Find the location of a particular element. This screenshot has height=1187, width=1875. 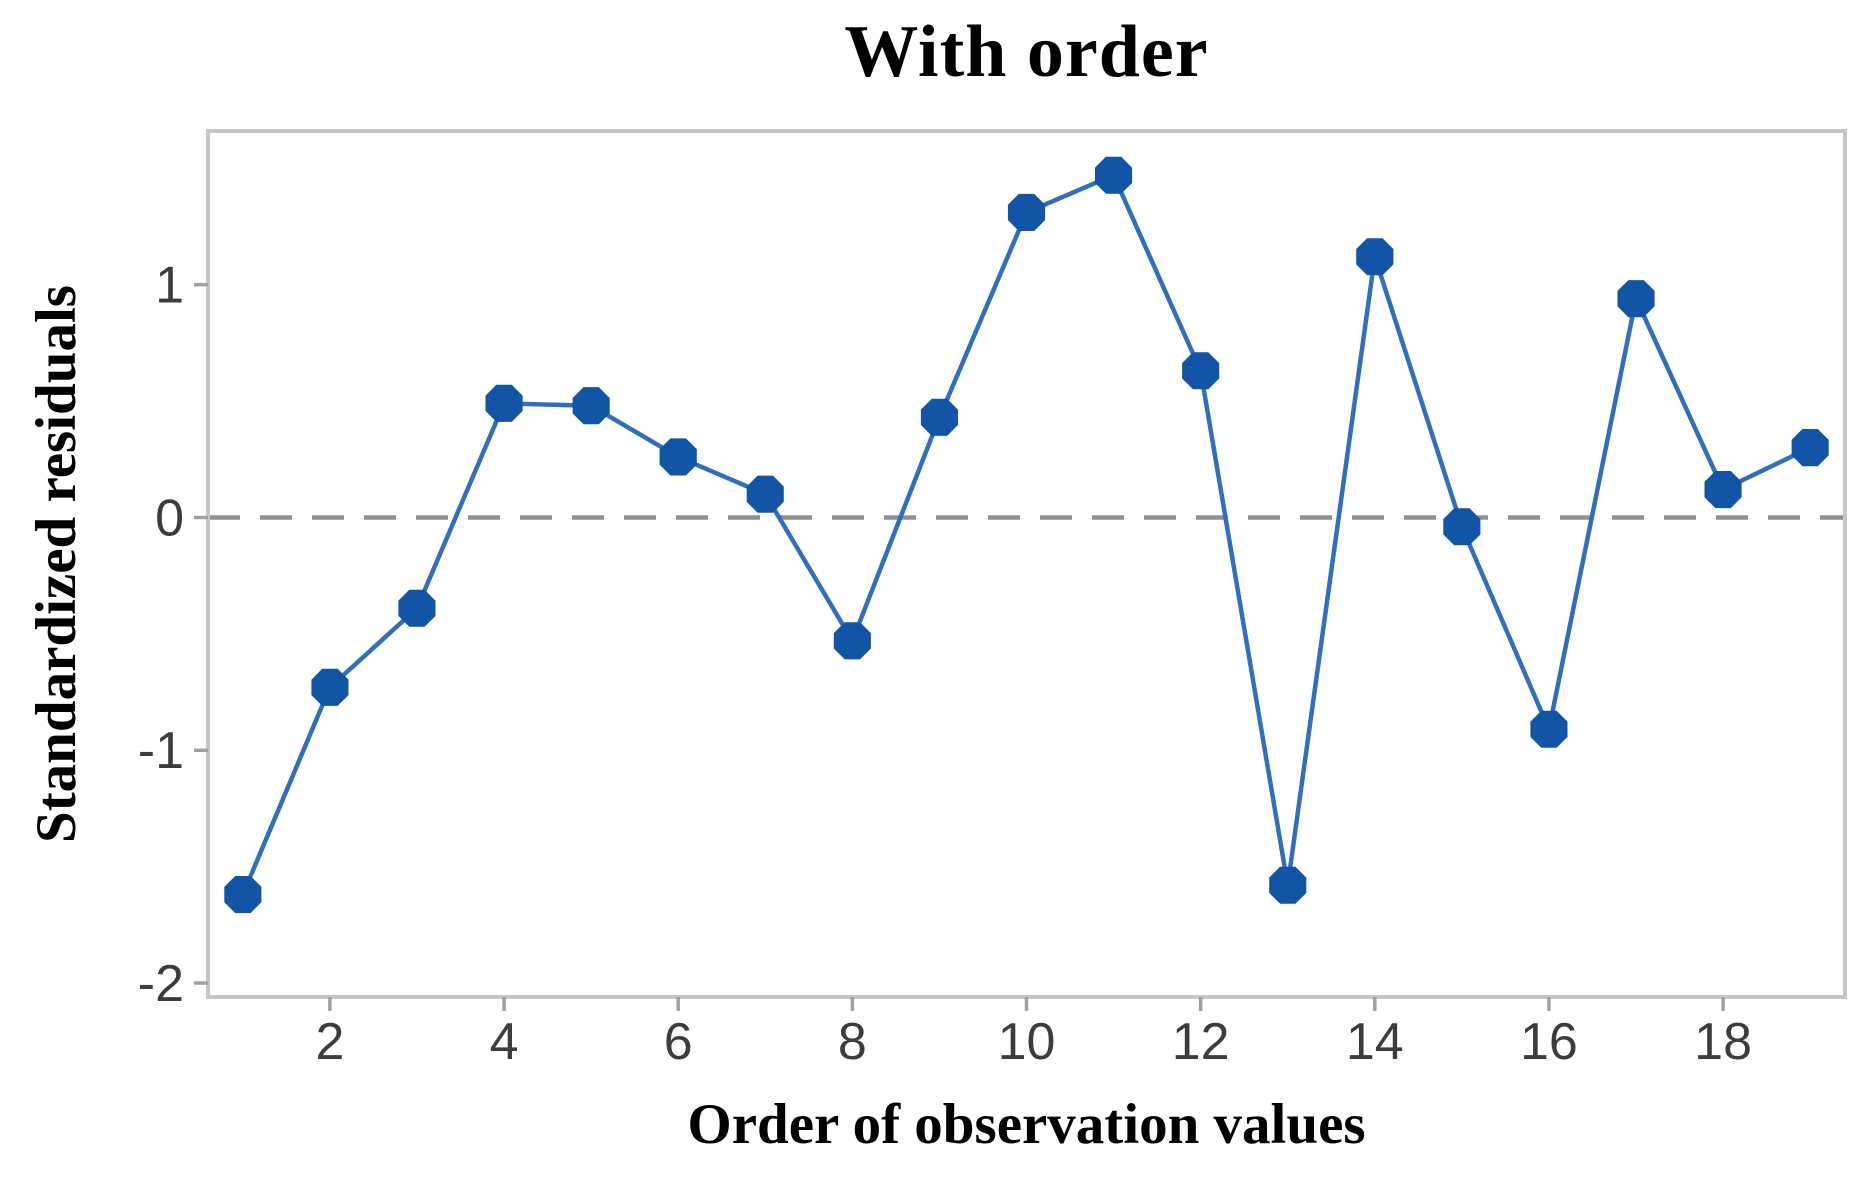

x-tick-label: 18 is located at coordinates (1723, 1042).